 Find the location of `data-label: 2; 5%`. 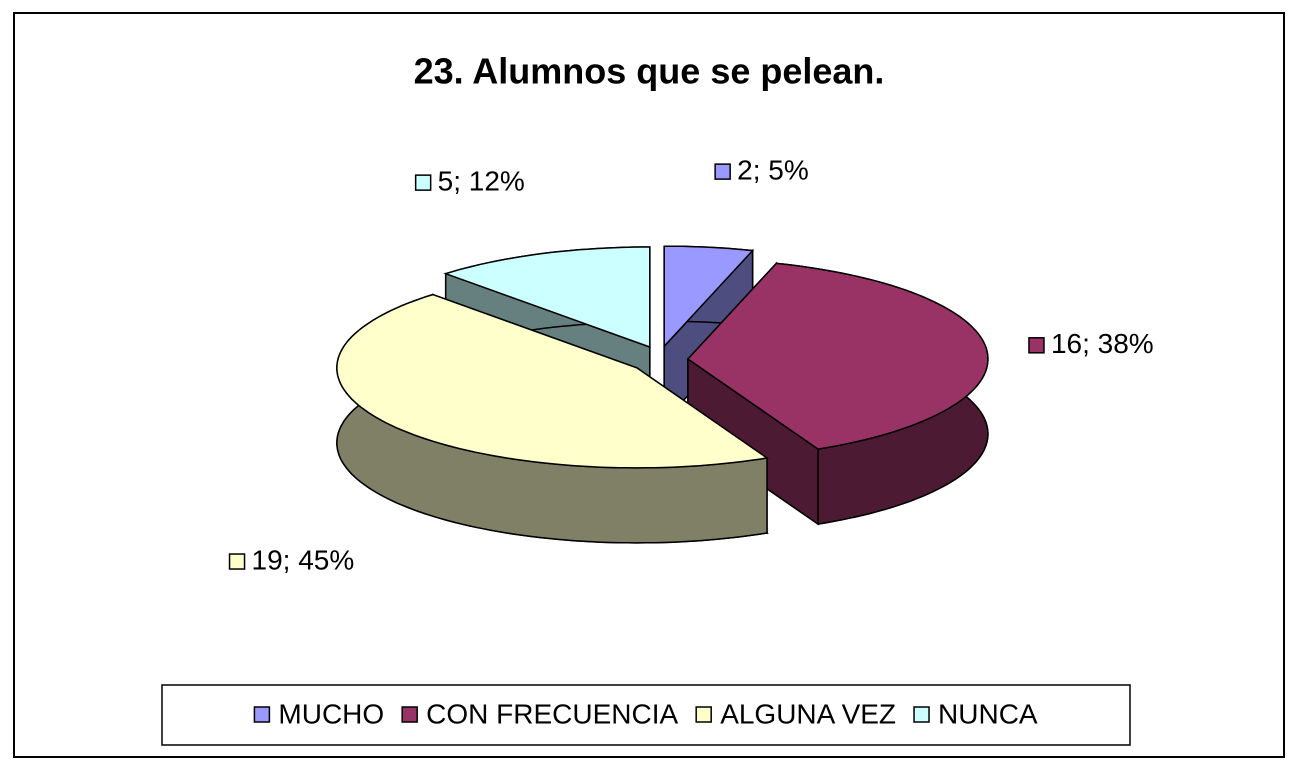

data-label: 2; 5% is located at coordinates (773, 170).